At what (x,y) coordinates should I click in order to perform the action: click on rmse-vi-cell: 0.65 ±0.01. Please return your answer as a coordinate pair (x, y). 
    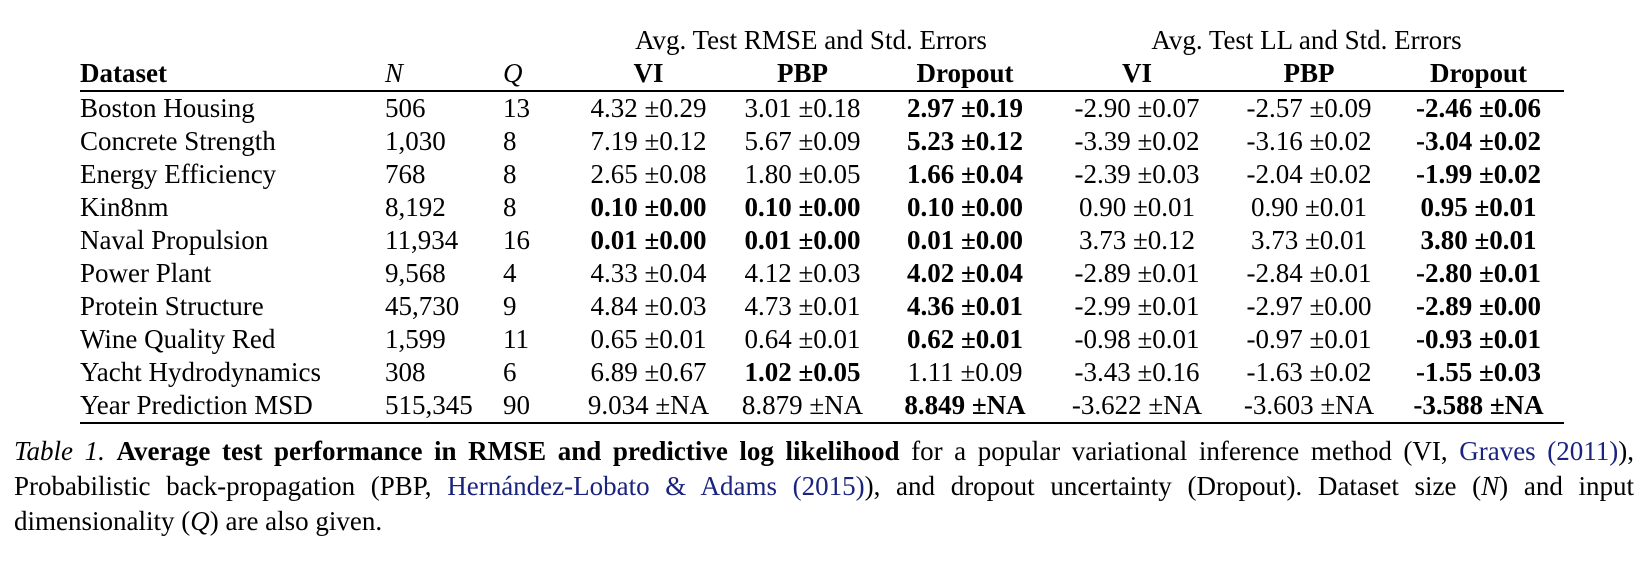
    Looking at the image, I should click on (648, 339).